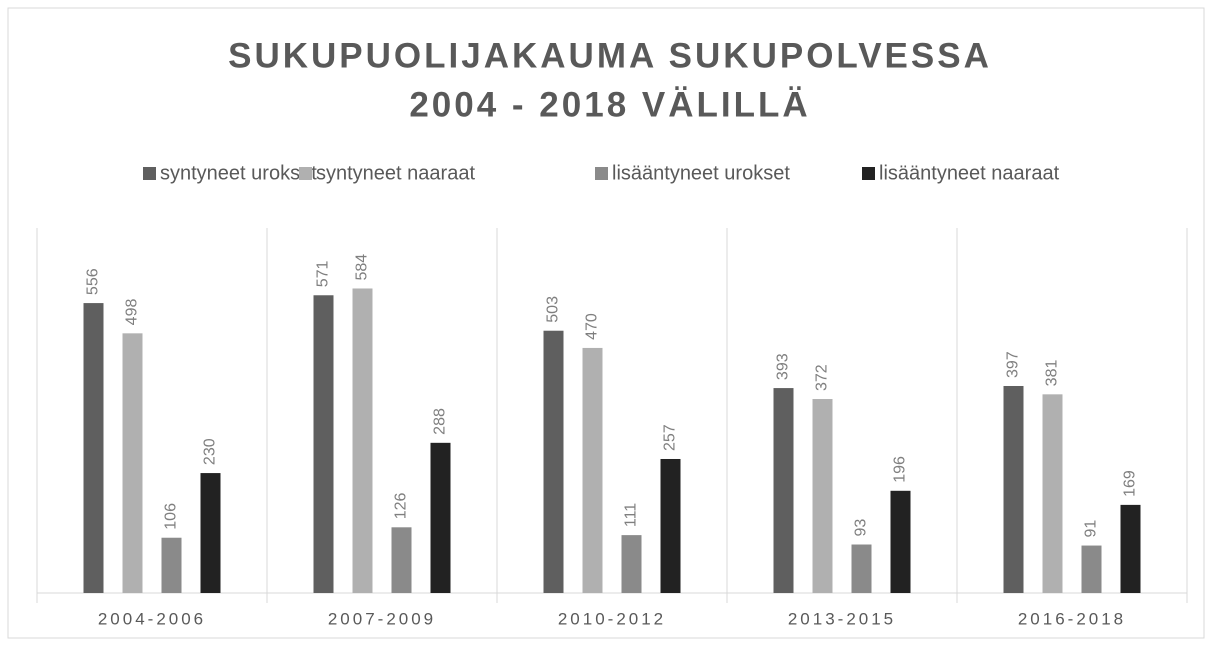 The height and width of the screenshot is (646, 1212). What do you see at coordinates (631, 515) in the screenshot?
I see `data-label: 111` at bounding box center [631, 515].